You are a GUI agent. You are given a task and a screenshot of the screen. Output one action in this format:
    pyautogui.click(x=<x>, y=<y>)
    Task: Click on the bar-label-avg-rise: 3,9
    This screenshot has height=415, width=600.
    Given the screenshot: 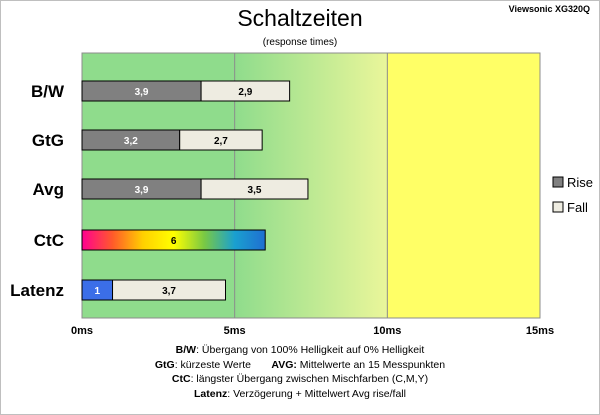 What is the action you would take?
    pyautogui.click(x=142, y=190)
    